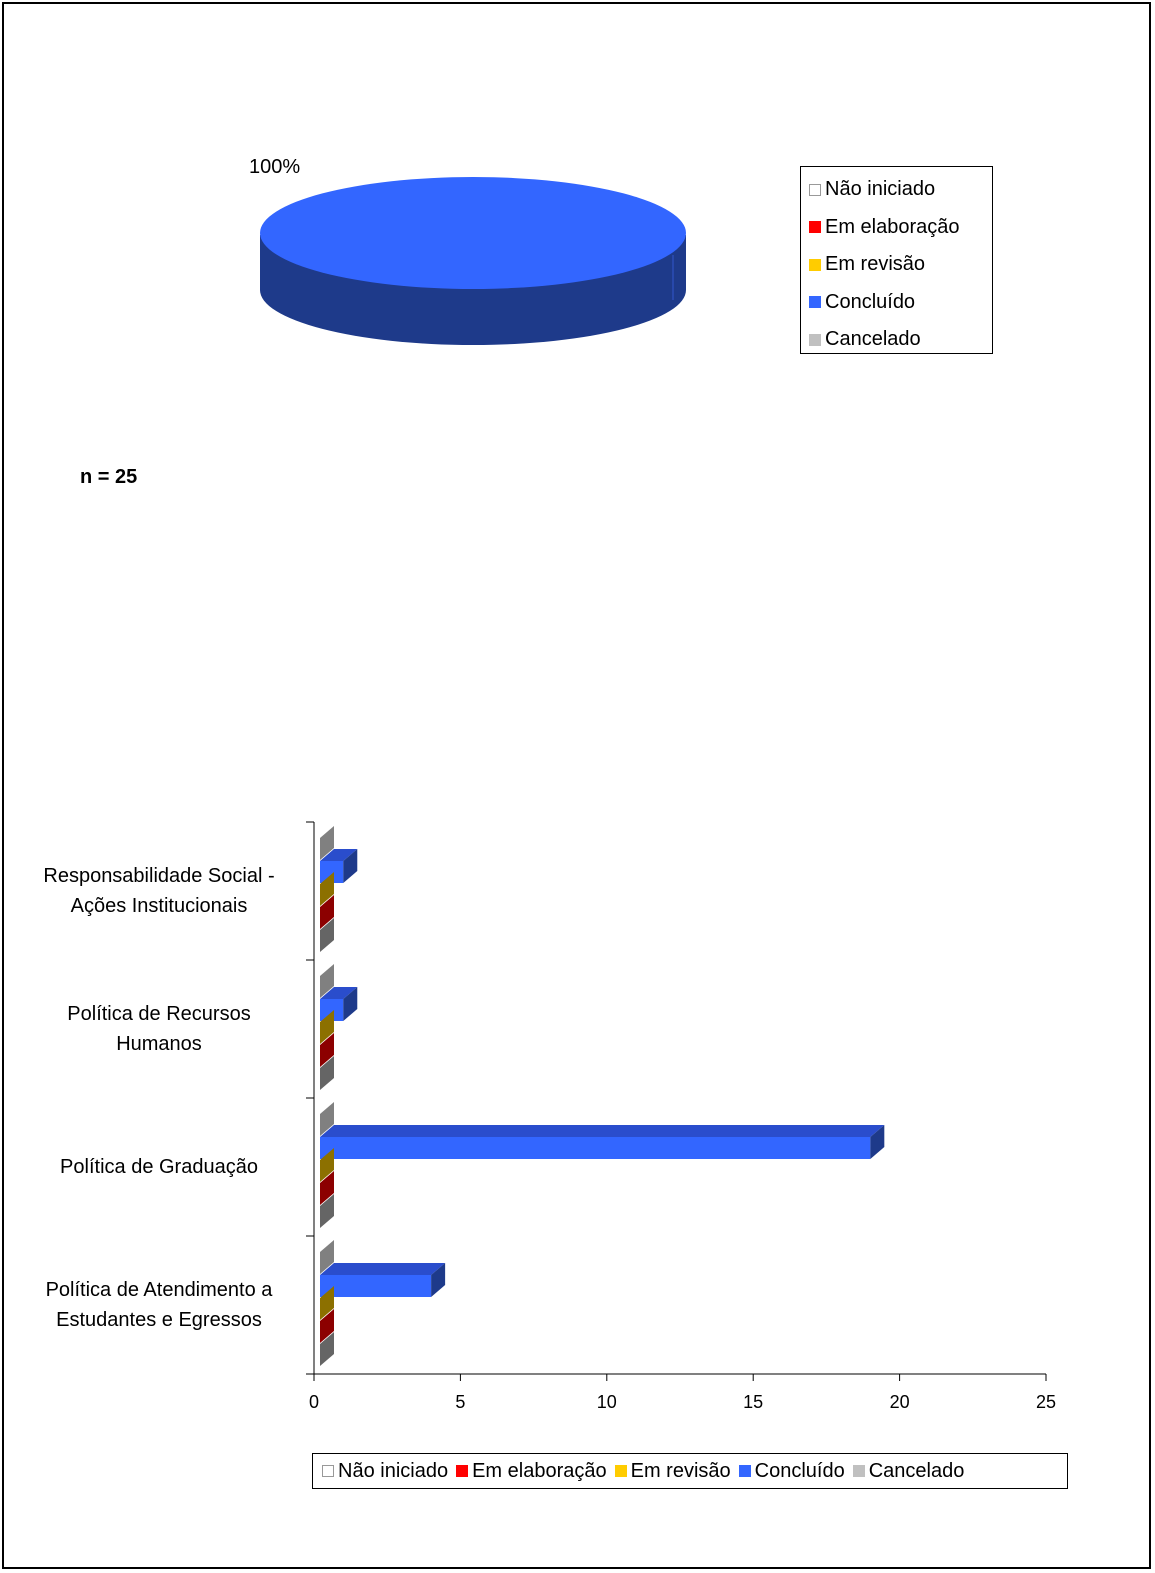  What do you see at coordinates (899, 1402) in the screenshot?
I see `x-tick-label: 20` at bounding box center [899, 1402].